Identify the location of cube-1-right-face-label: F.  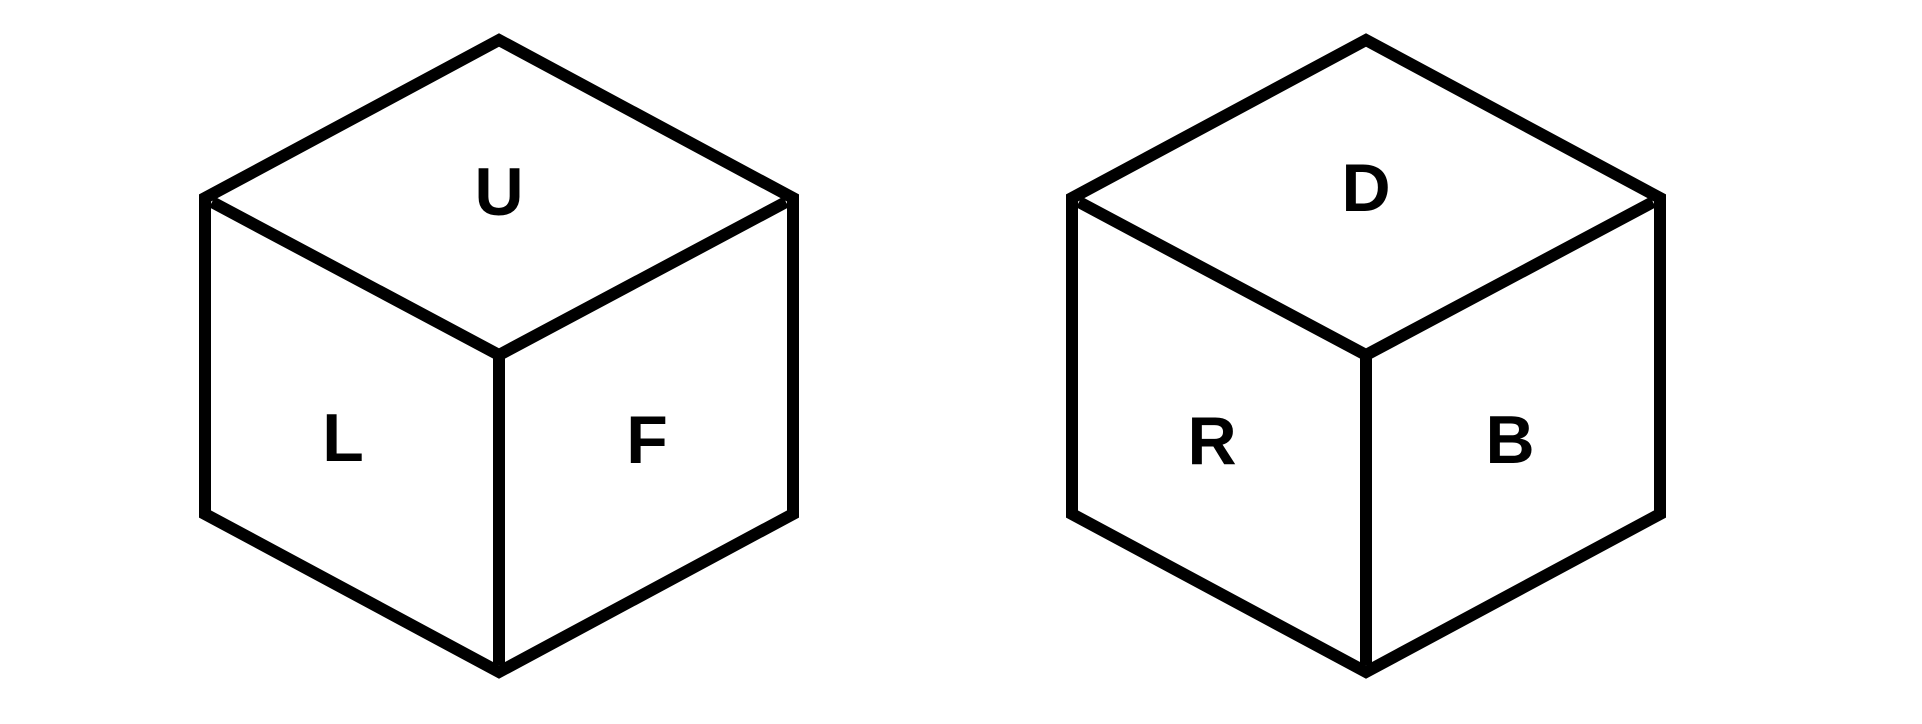
(647, 440).